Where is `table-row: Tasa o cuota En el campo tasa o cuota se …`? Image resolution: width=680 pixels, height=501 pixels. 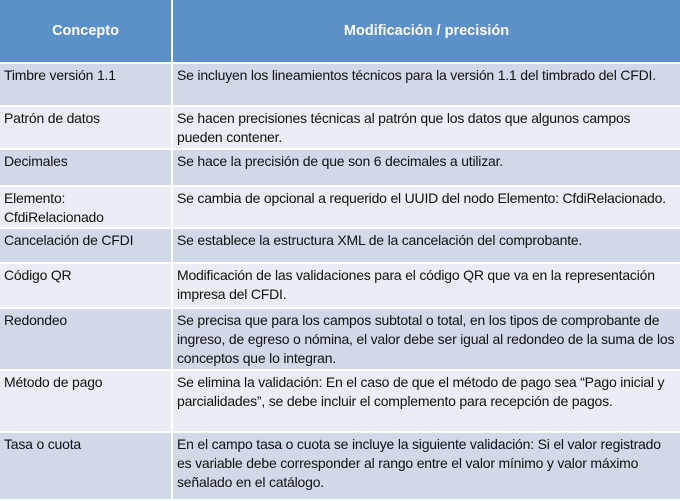
table-row: Tasa o cuota En el campo tasa o cuota se … is located at coordinates (340, 466).